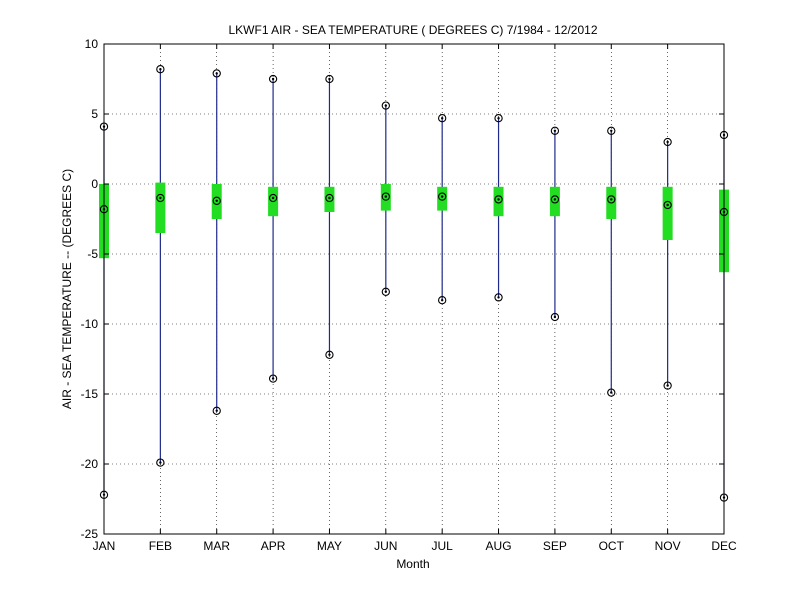  Describe the element at coordinates (329, 546) in the screenshot. I see `x-tick-label-may: MAY` at that location.